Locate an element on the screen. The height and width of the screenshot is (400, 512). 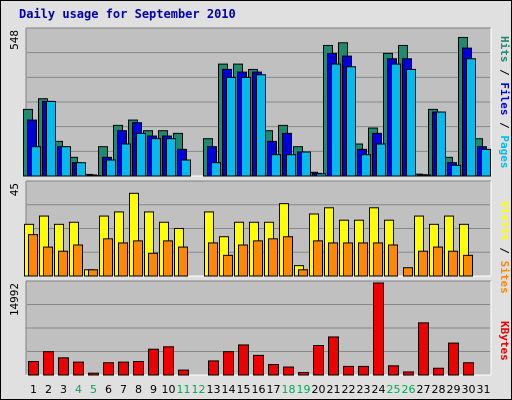
x-tick-day-30: 30 is located at coordinates (469, 389).